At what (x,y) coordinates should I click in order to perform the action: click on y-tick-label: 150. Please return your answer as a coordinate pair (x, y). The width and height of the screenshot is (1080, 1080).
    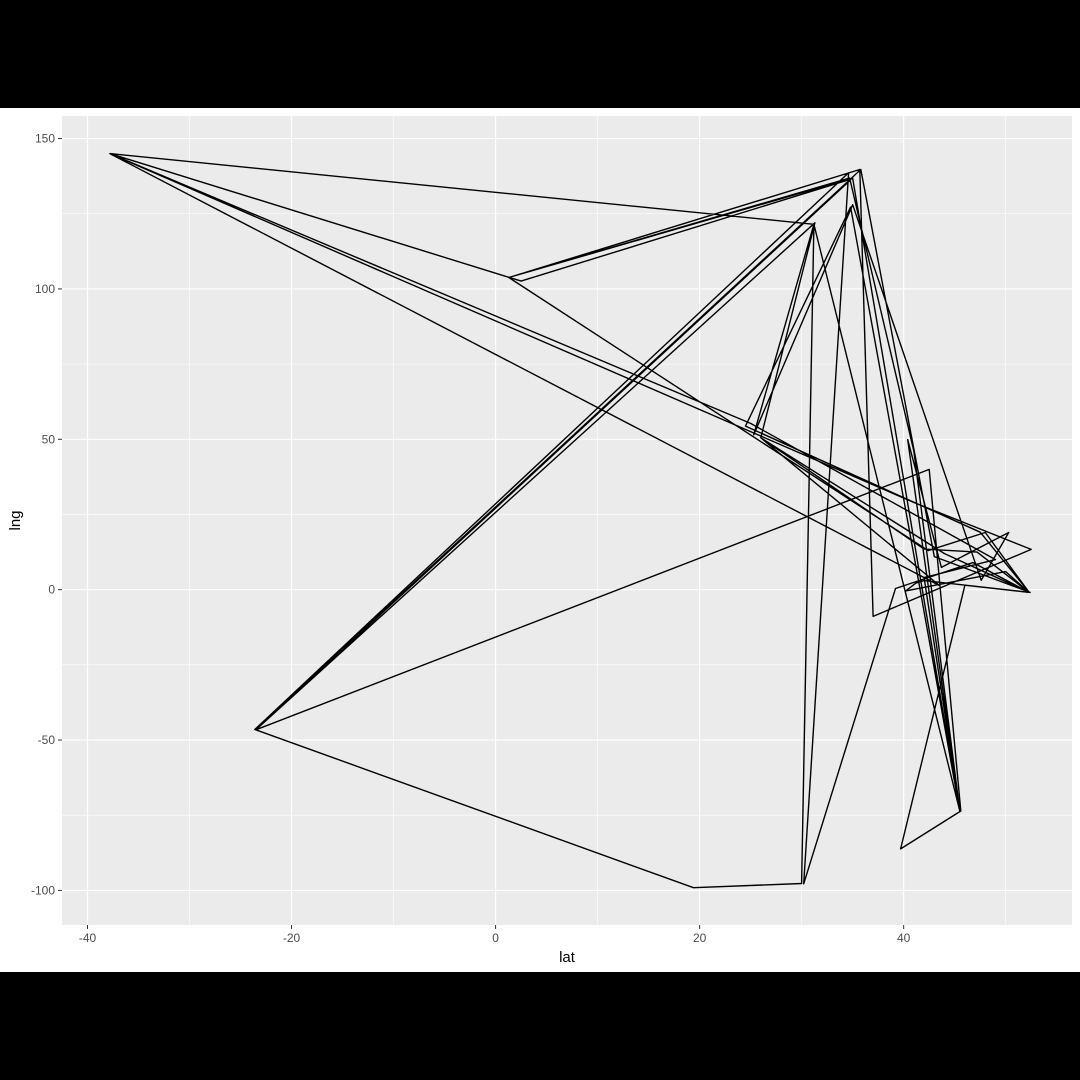
    Looking at the image, I should click on (45, 139).